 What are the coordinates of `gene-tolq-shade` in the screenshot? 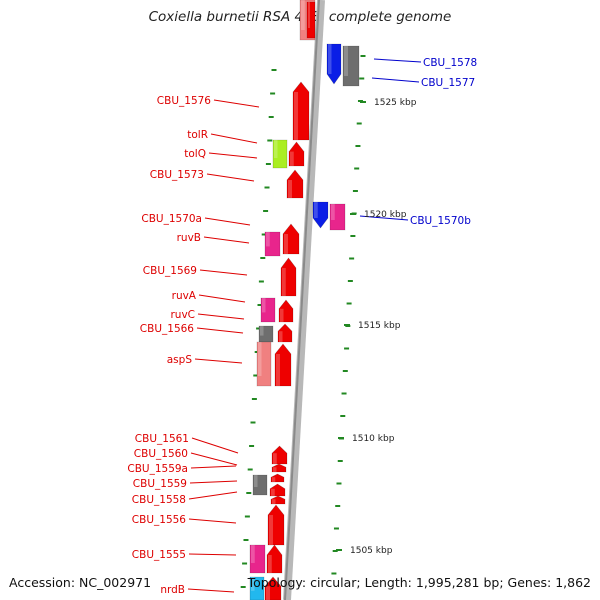 It's located at (276, 149).